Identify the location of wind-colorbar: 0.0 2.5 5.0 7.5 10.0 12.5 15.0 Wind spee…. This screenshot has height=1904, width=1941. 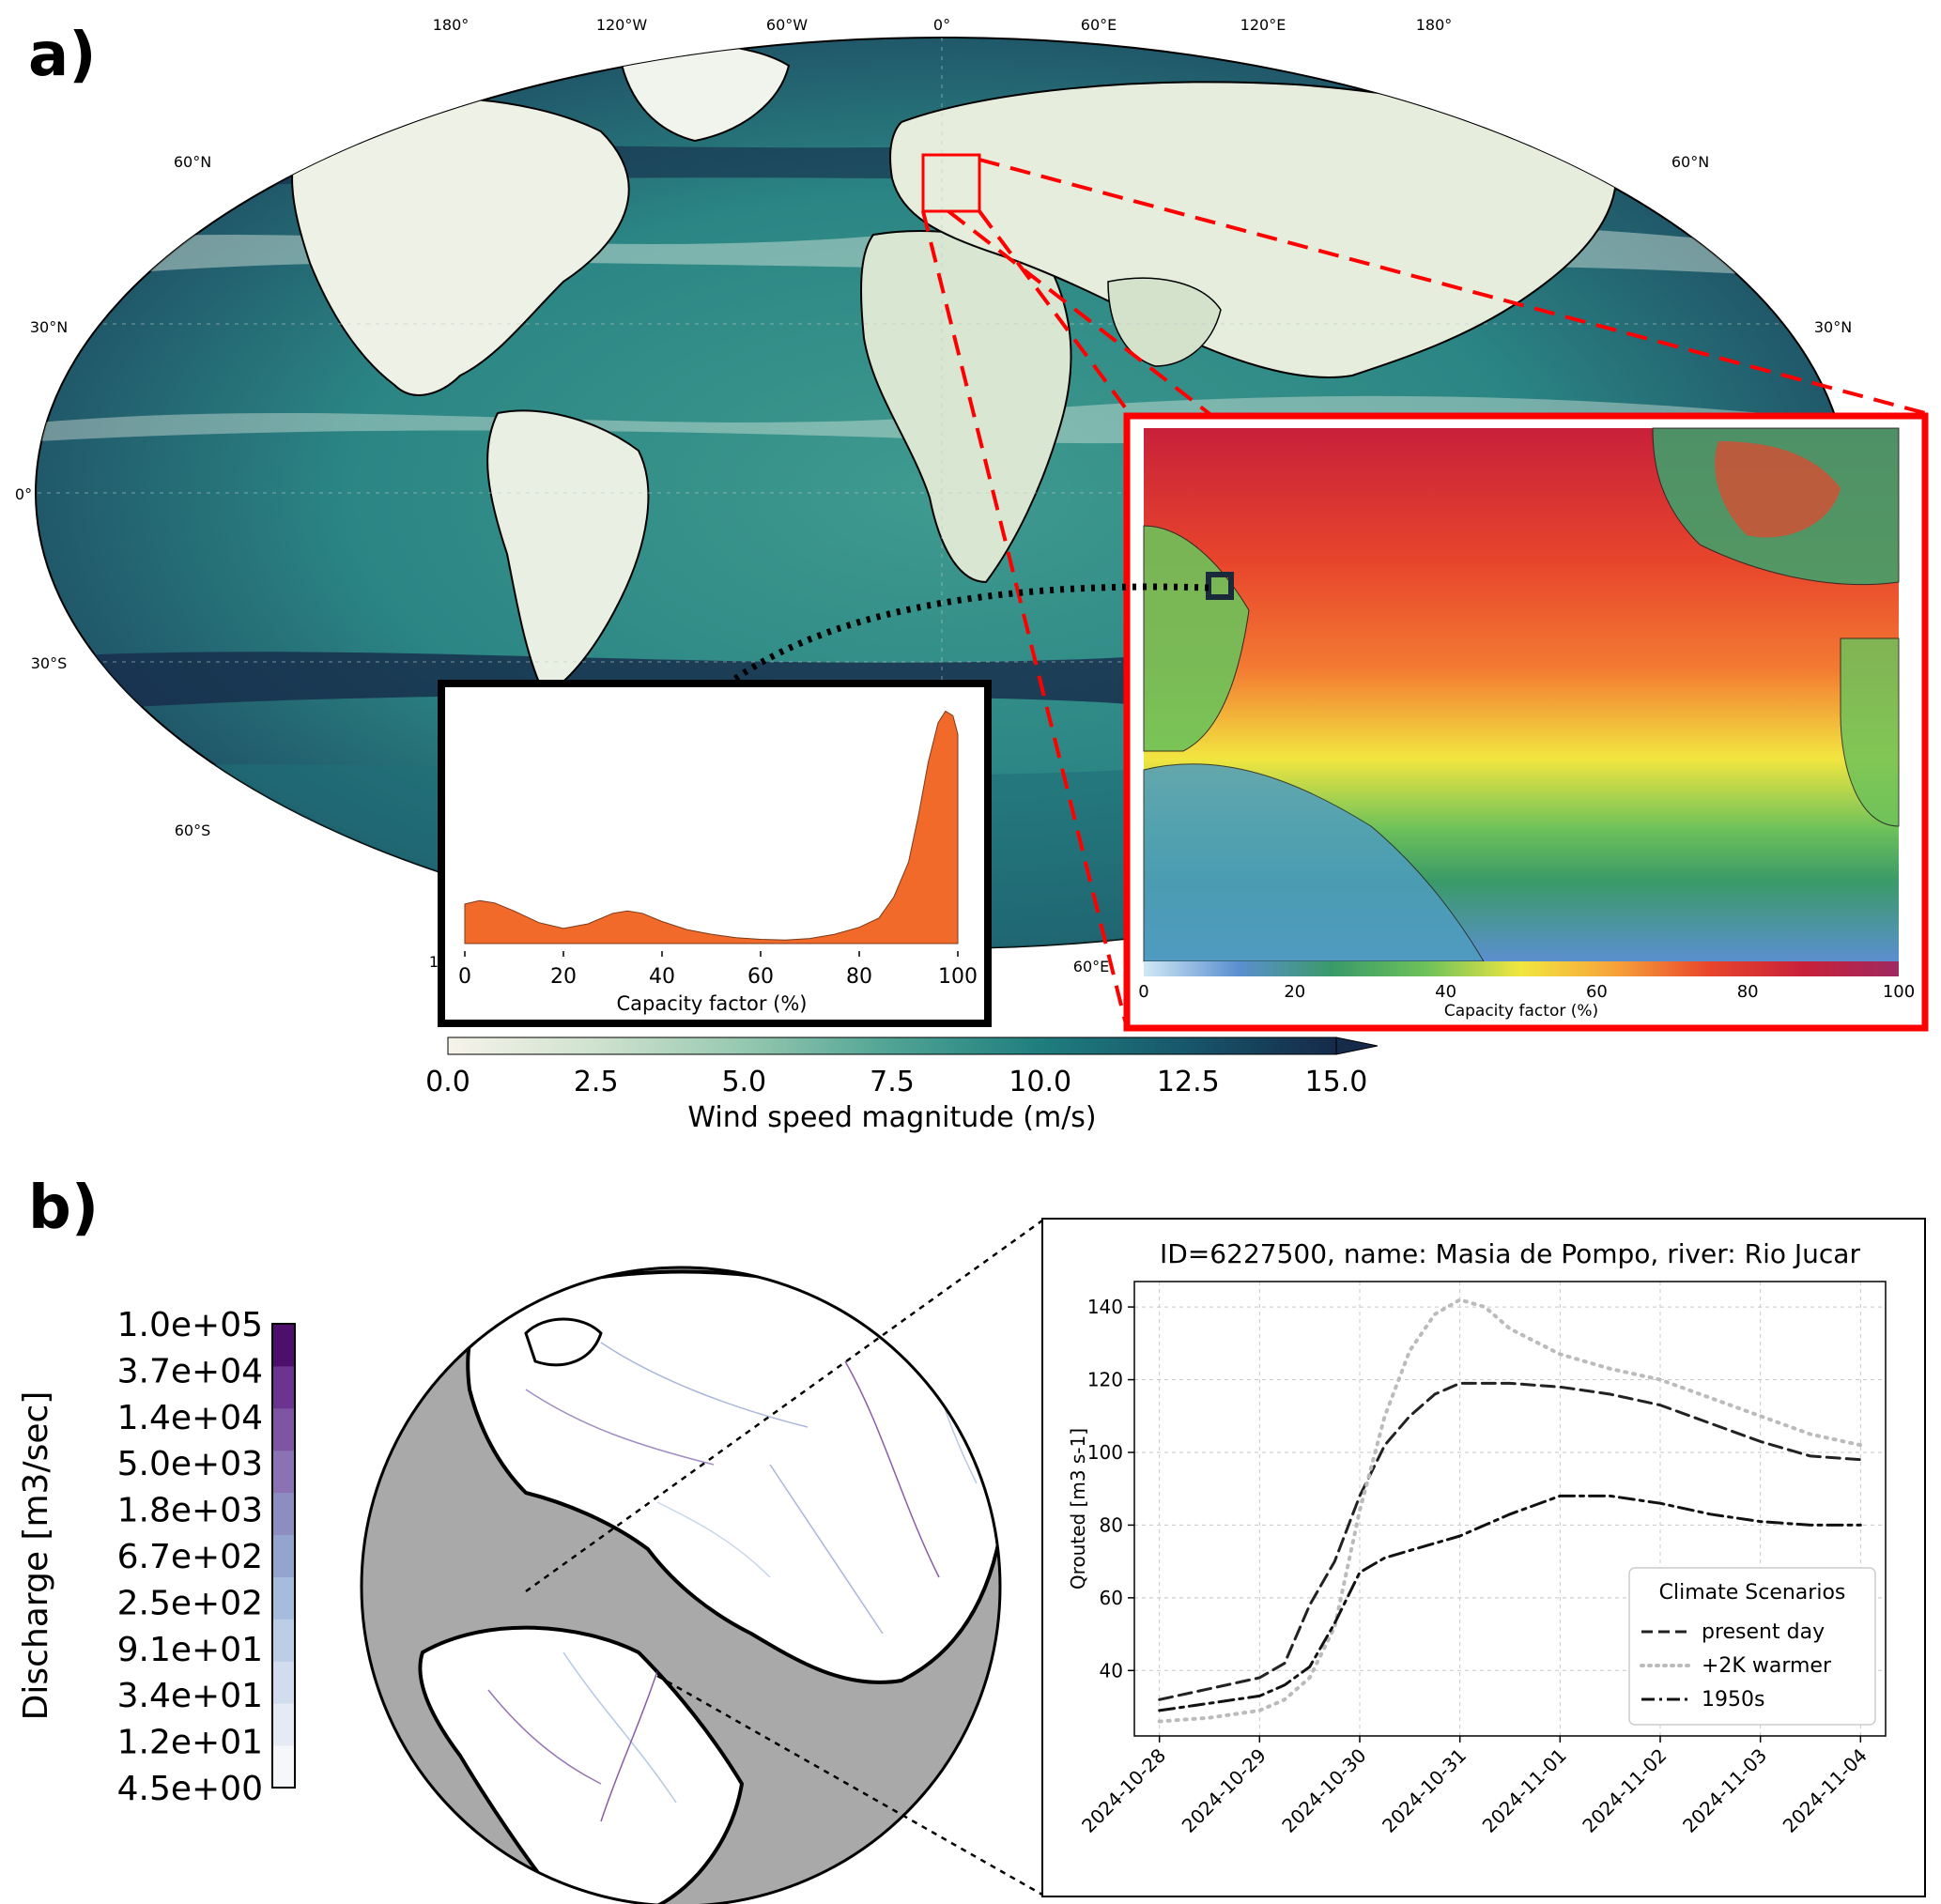
(902, 1085).